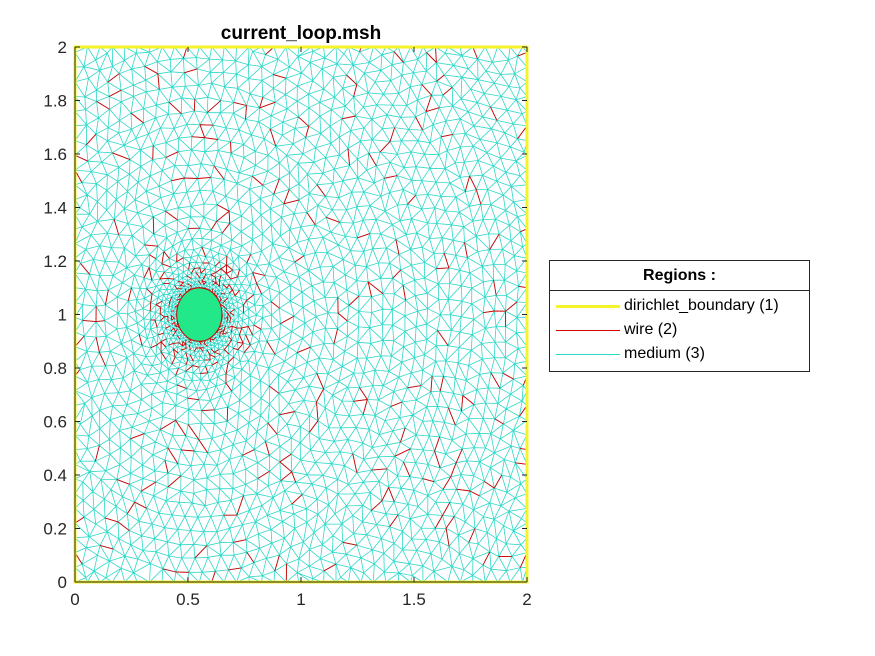 Image resolution: width=875 pixels, height=656 pixels. Describe the element at coordinates (301, 33) in the screenshot. I see `chart-title: current_loop.msh` at that location.